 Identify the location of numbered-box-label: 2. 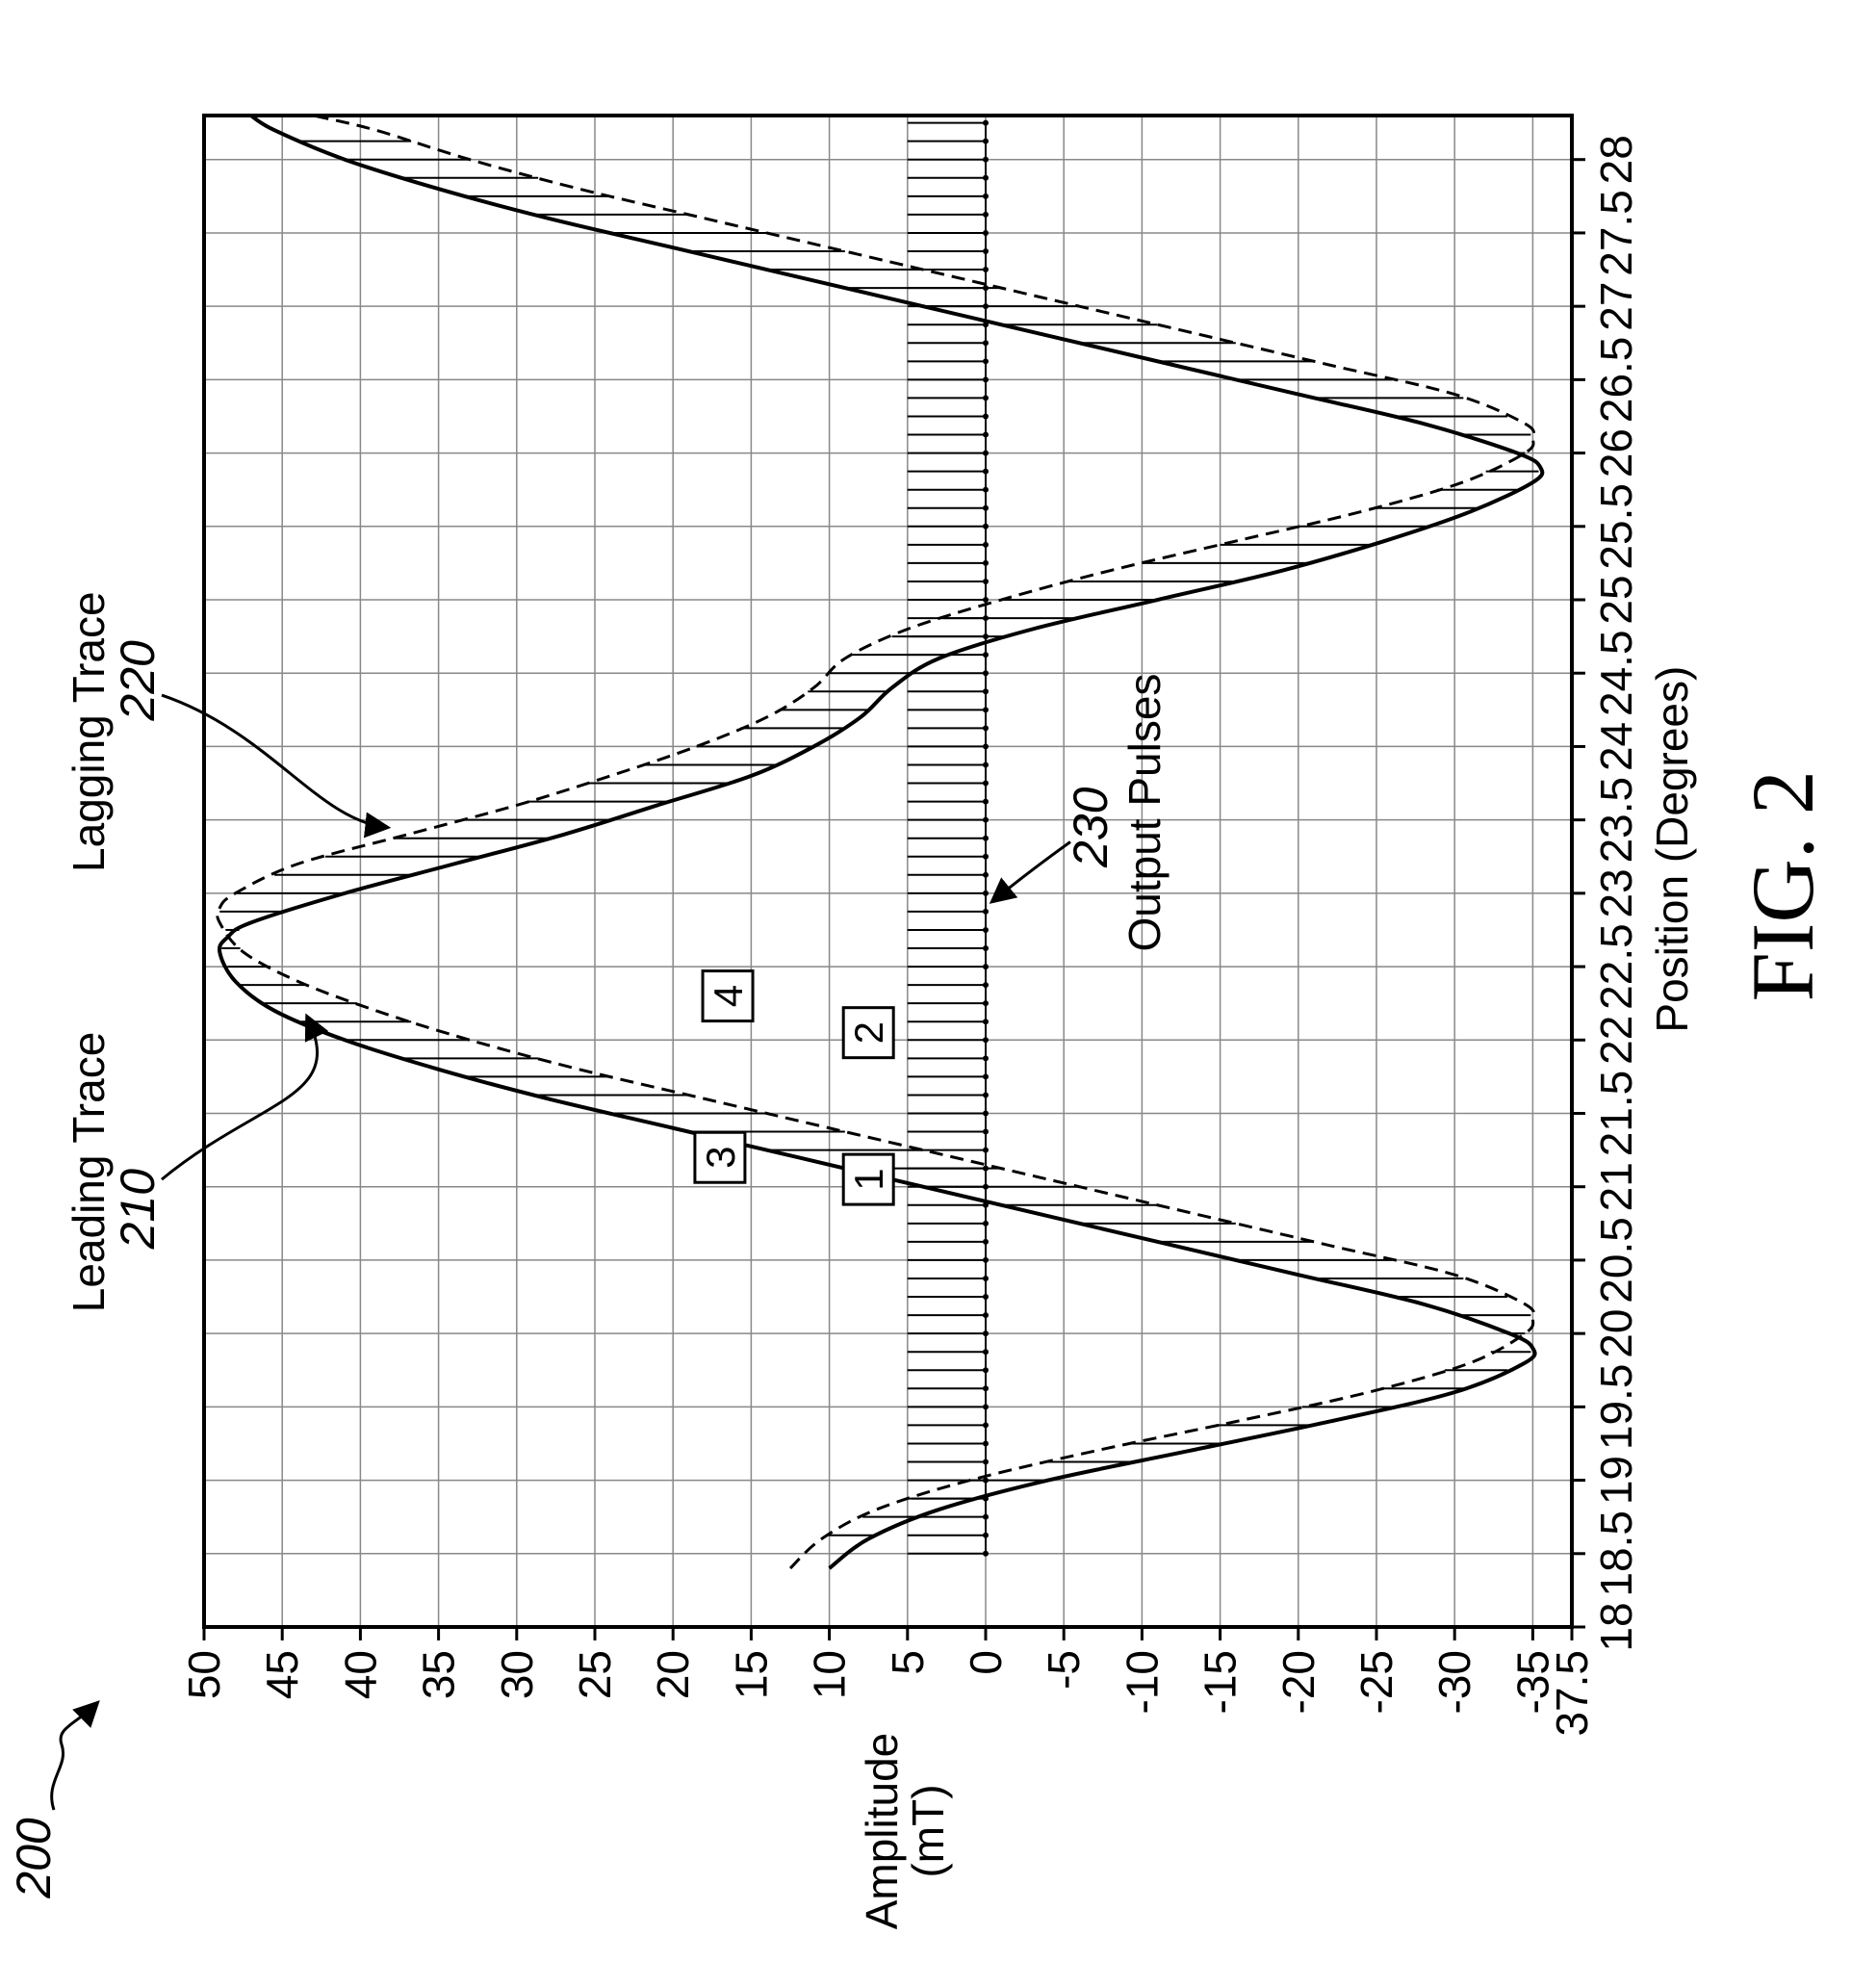
(869, 1032).